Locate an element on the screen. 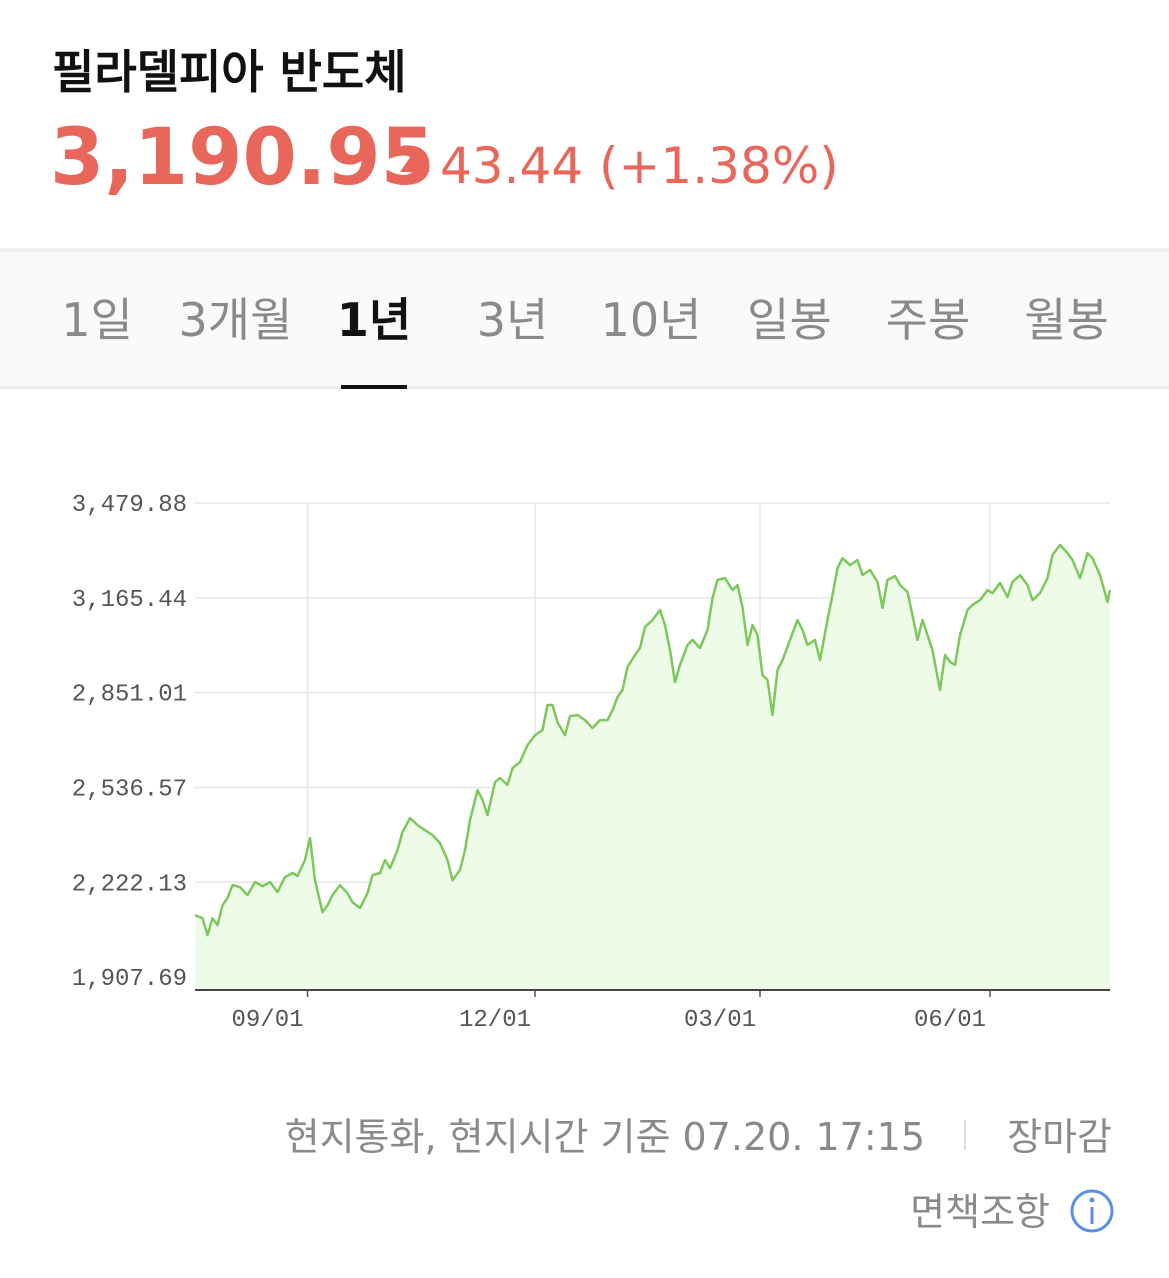 This screenshot has height=1278, width=1169. up-arrow-icon is located at coordinates (415, 161).